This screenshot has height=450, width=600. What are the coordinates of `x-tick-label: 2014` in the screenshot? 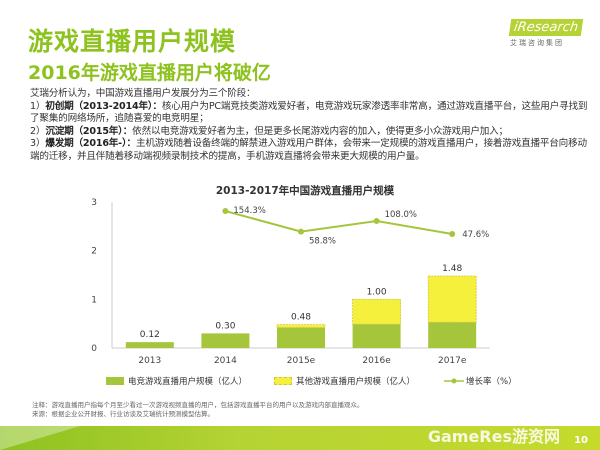 It's located at (225, 361).